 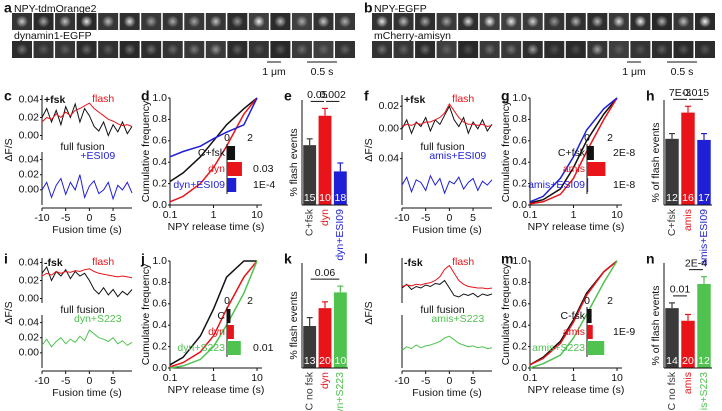 I want to click on inset-tick-label: 0, so click(x=587, y=138).